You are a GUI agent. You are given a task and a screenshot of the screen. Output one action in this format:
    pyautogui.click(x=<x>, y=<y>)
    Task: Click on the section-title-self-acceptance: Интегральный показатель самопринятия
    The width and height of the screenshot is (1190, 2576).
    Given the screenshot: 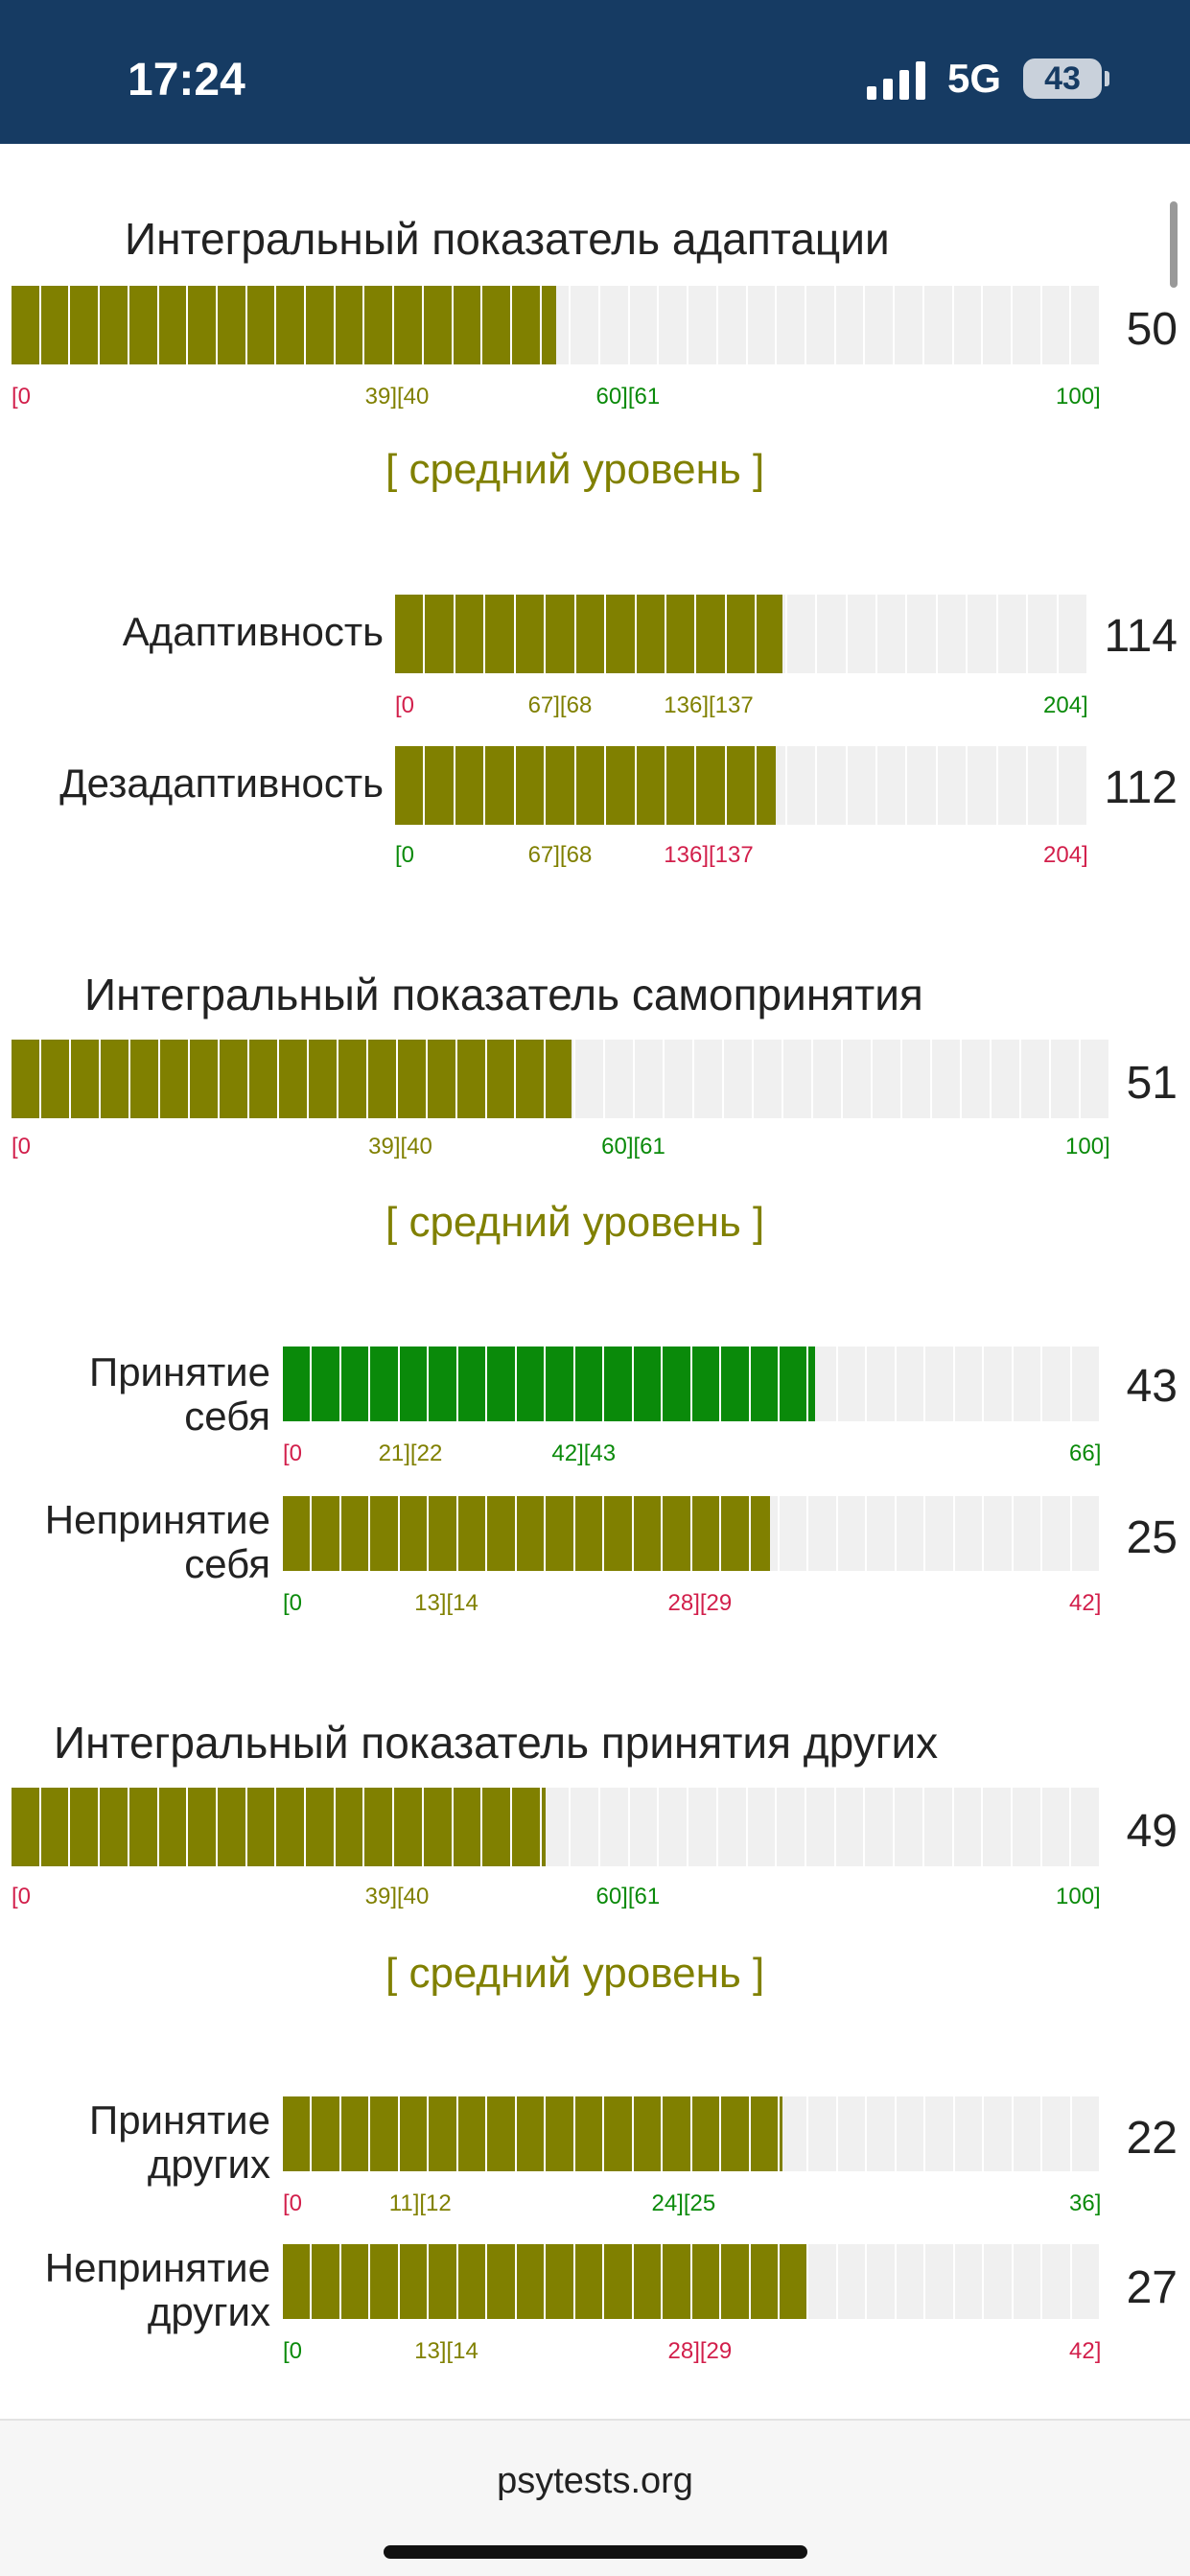 What is the action you would take?
    pyautogui.click(x=503, y=994)
    